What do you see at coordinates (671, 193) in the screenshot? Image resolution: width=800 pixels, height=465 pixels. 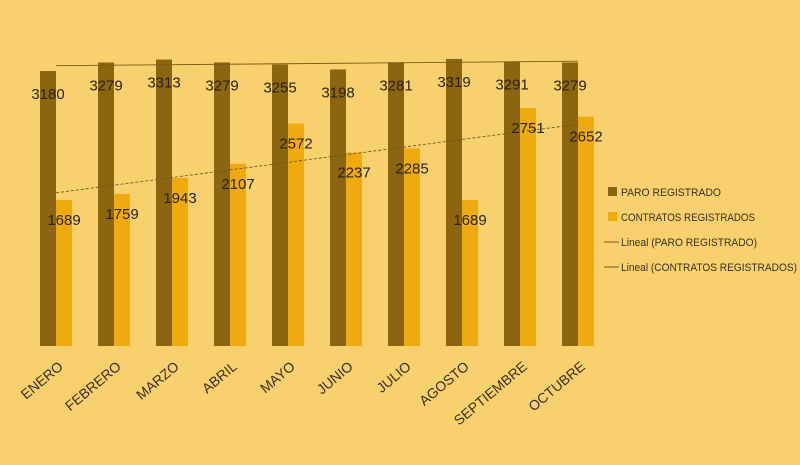 I see `legend-label-0: PARO REGISTRADO` at bounding box center [671, 193].